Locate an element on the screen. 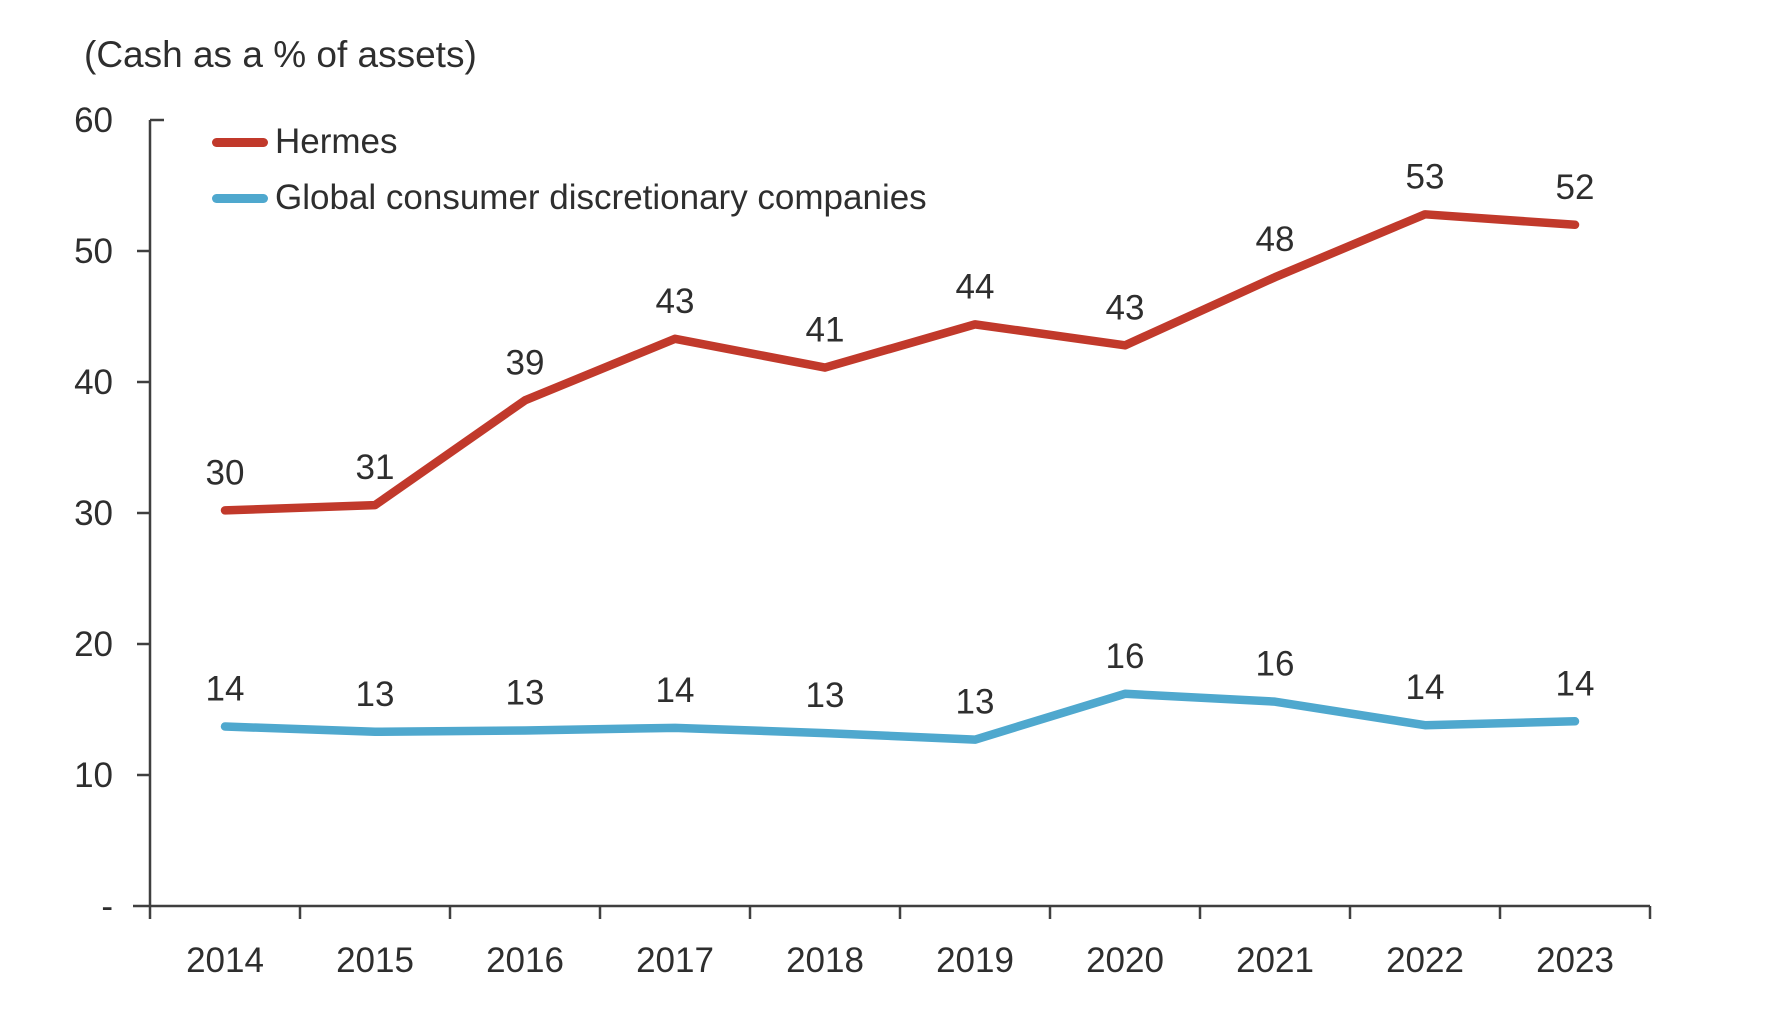 The height and width of the screenshot is (1020, 1776). legend-item-global-consumer: Global consumer discretionary companies is located at coordinates (569, 198).